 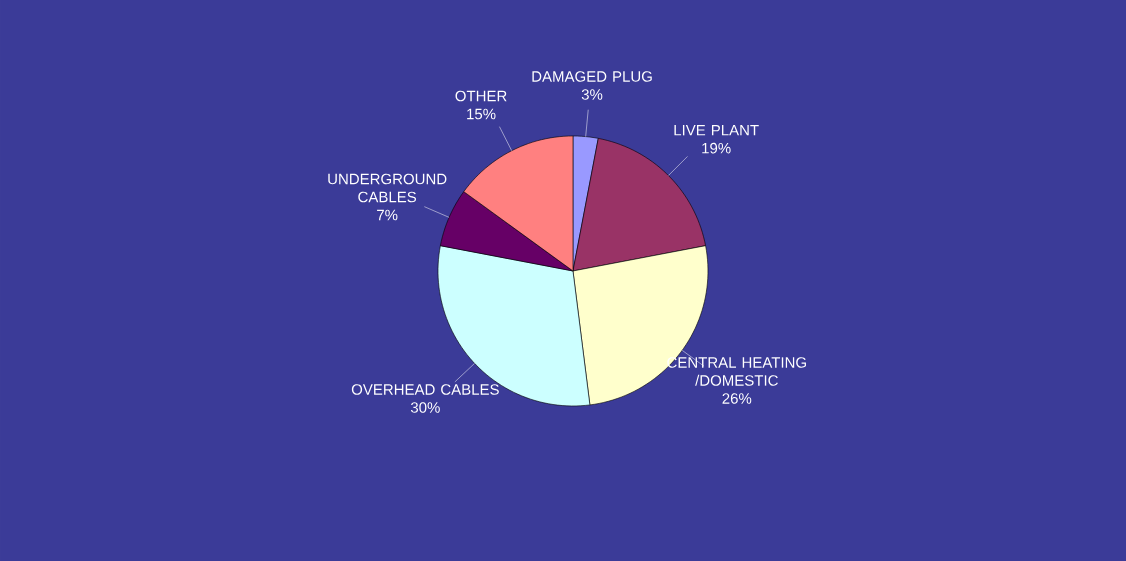 I want to click on data-label: 7%, so click(x=387, y=215).